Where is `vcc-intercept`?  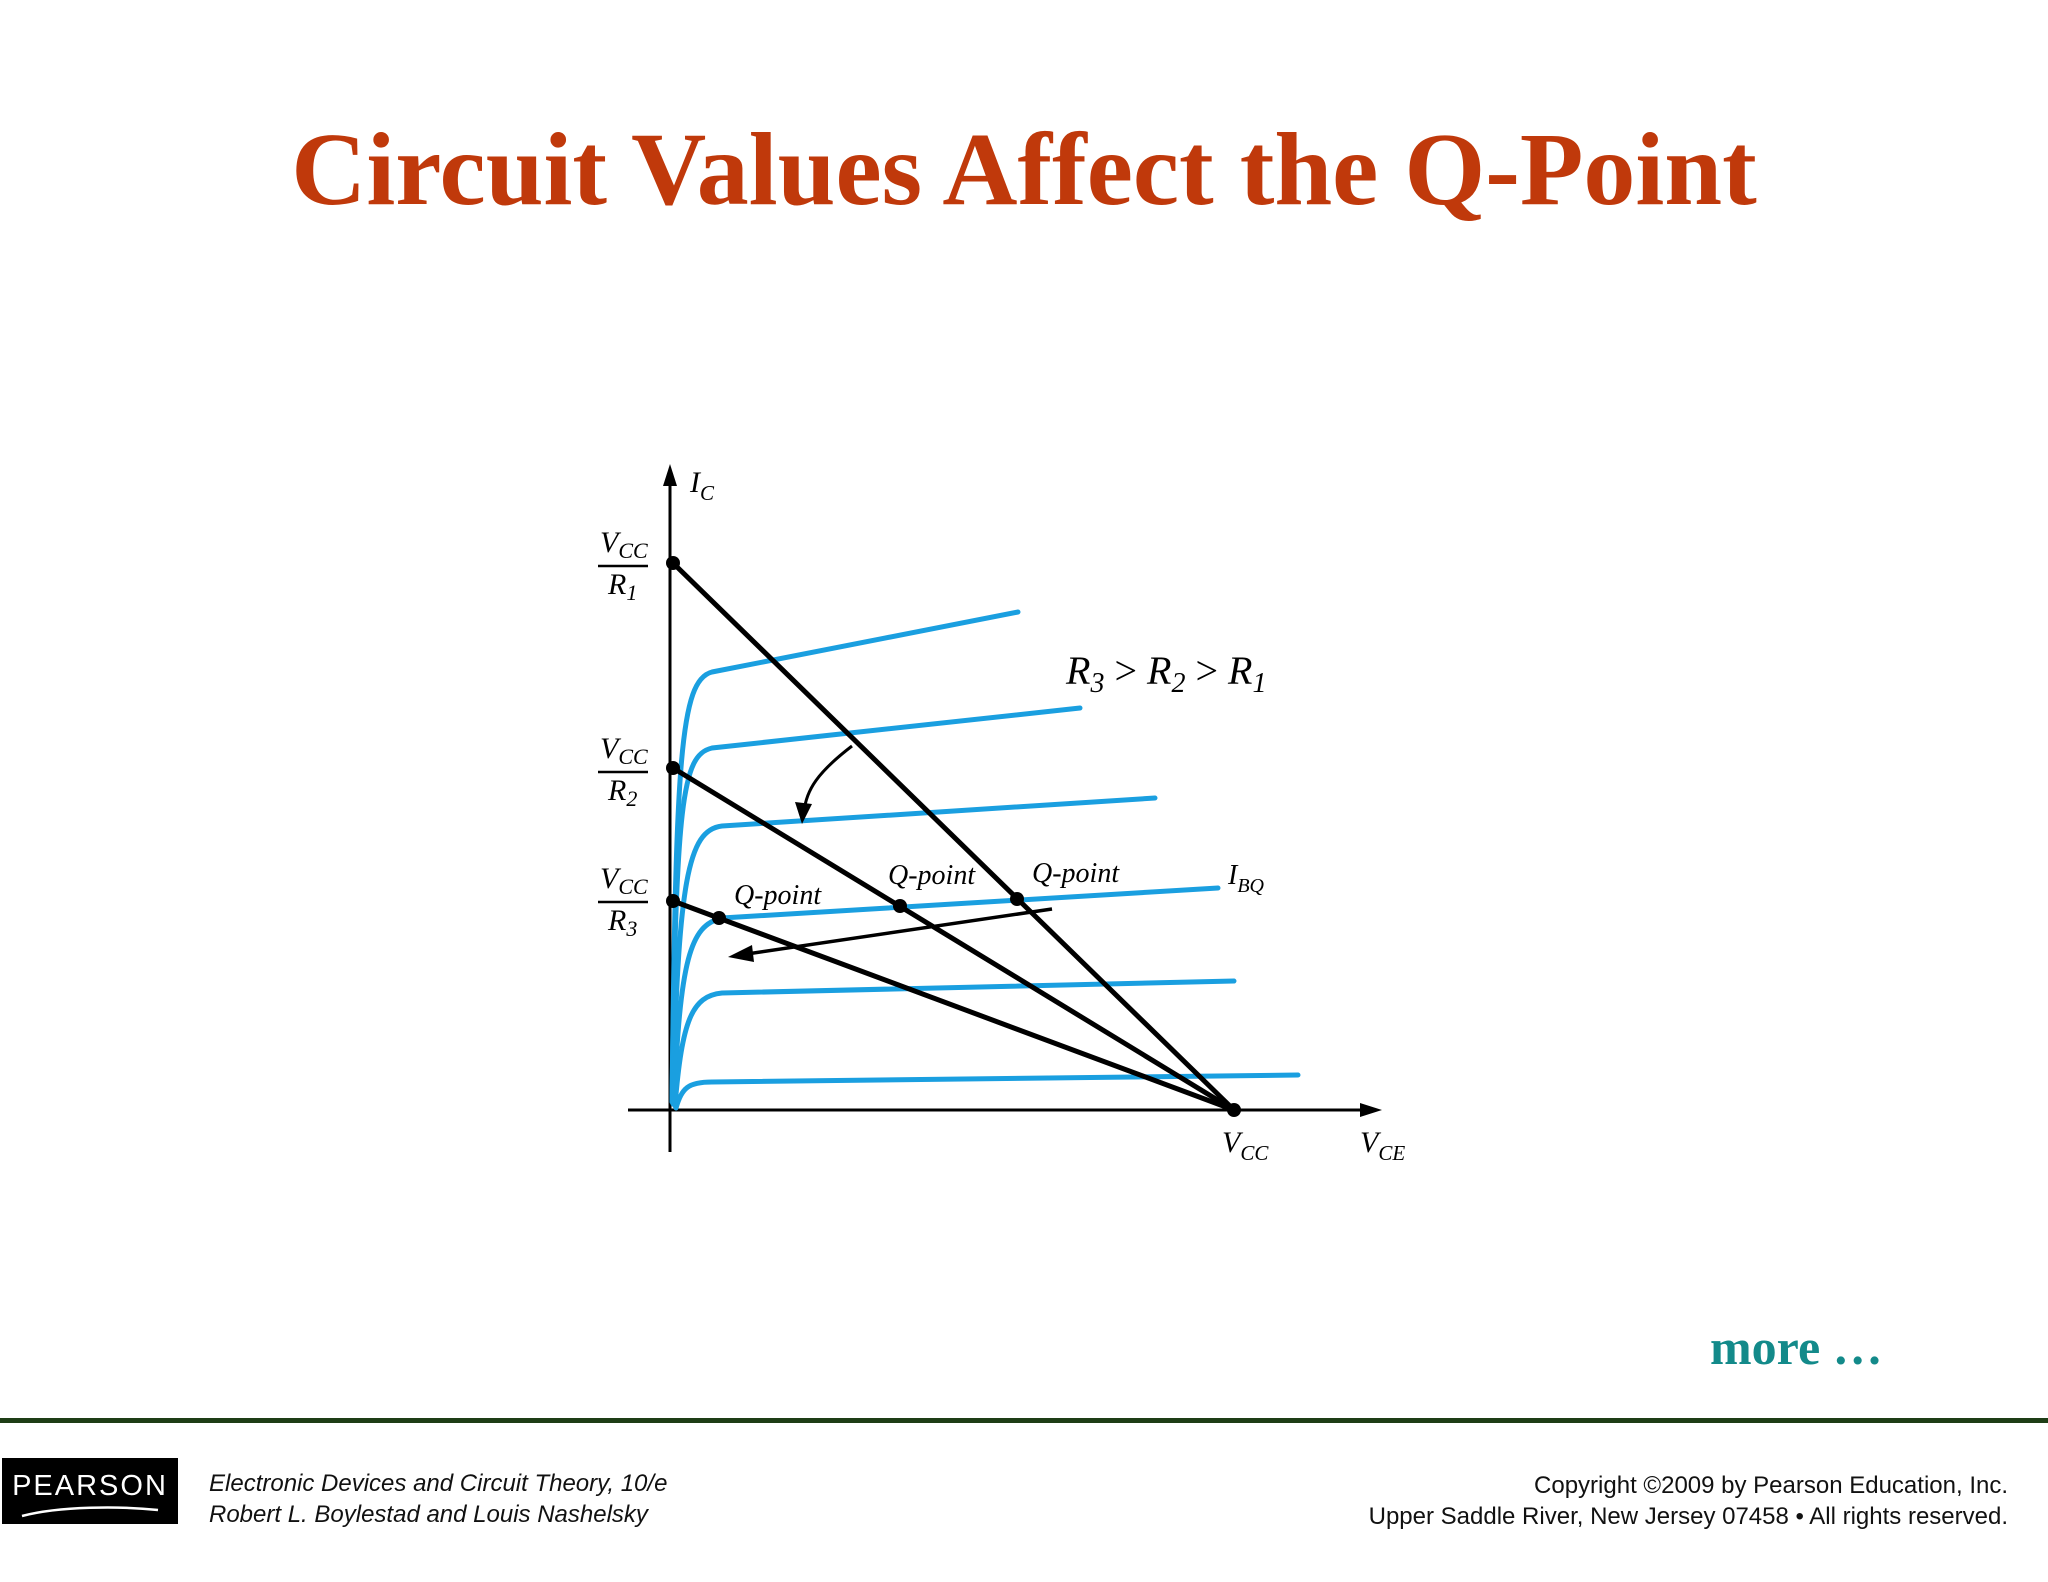 vcc-intercept is located at coordinates (1234, 1110).